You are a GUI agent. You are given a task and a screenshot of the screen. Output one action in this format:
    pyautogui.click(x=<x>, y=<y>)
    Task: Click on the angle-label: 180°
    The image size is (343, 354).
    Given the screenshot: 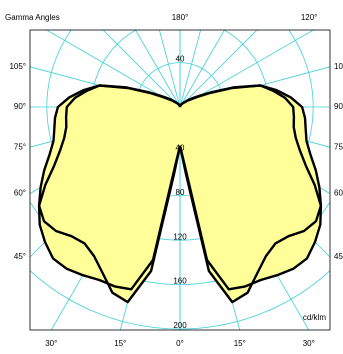 What is the action you would take?
    pyautogui.click(x=180, y=17)
    